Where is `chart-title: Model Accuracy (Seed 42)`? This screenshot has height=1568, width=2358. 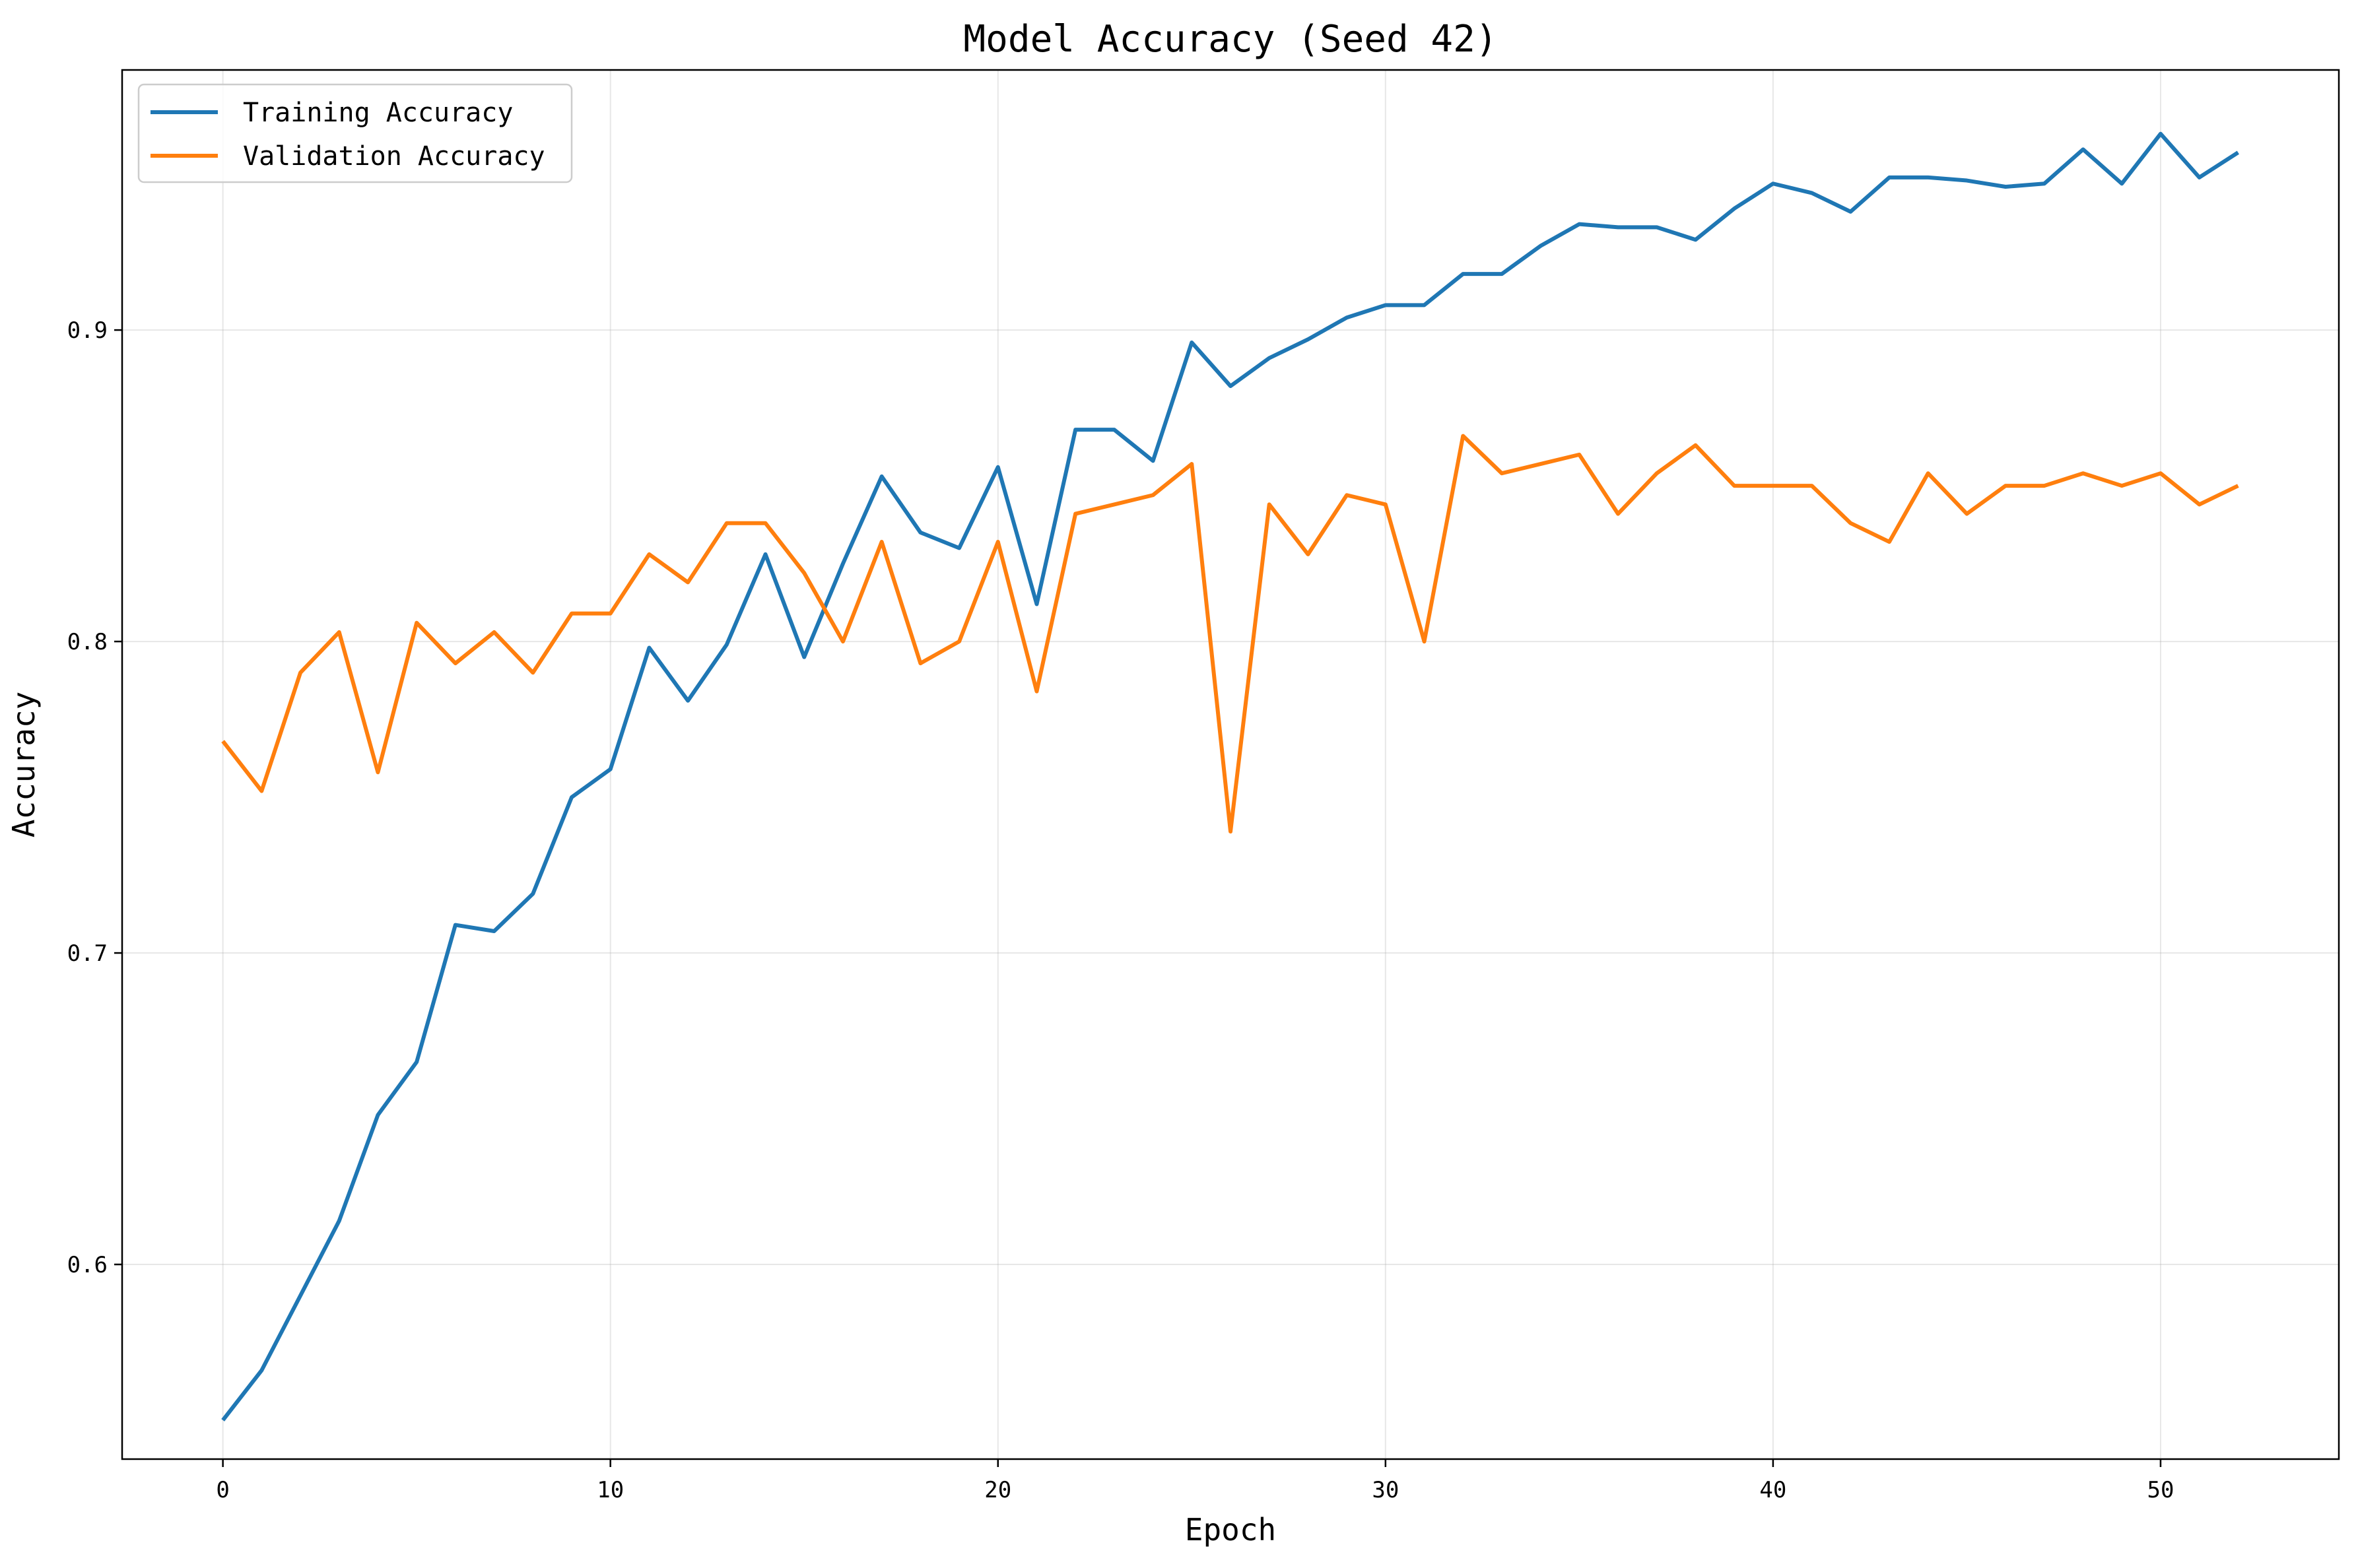
chart-title: Model Accuracy (Seed 42) is located at coordinates (1230, 39).